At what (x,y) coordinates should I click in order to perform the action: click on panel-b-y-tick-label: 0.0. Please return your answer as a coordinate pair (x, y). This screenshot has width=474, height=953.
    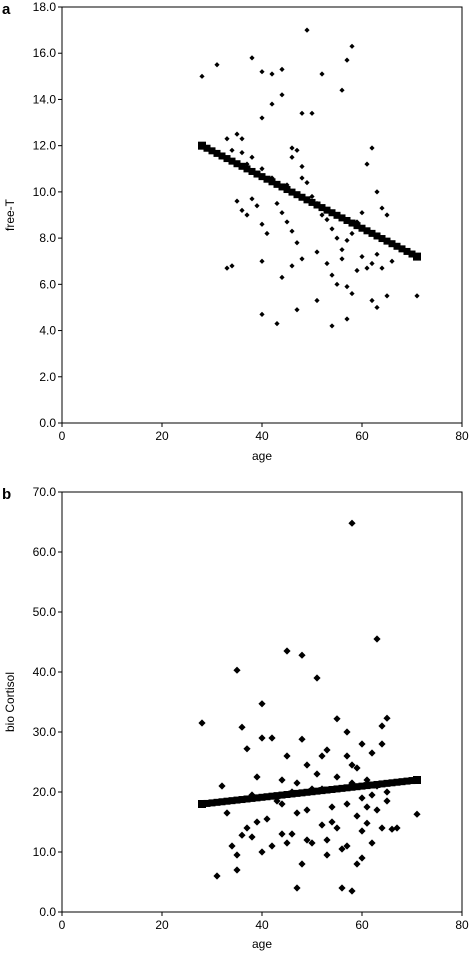
    Looking at the image, I should click on (47, 912).